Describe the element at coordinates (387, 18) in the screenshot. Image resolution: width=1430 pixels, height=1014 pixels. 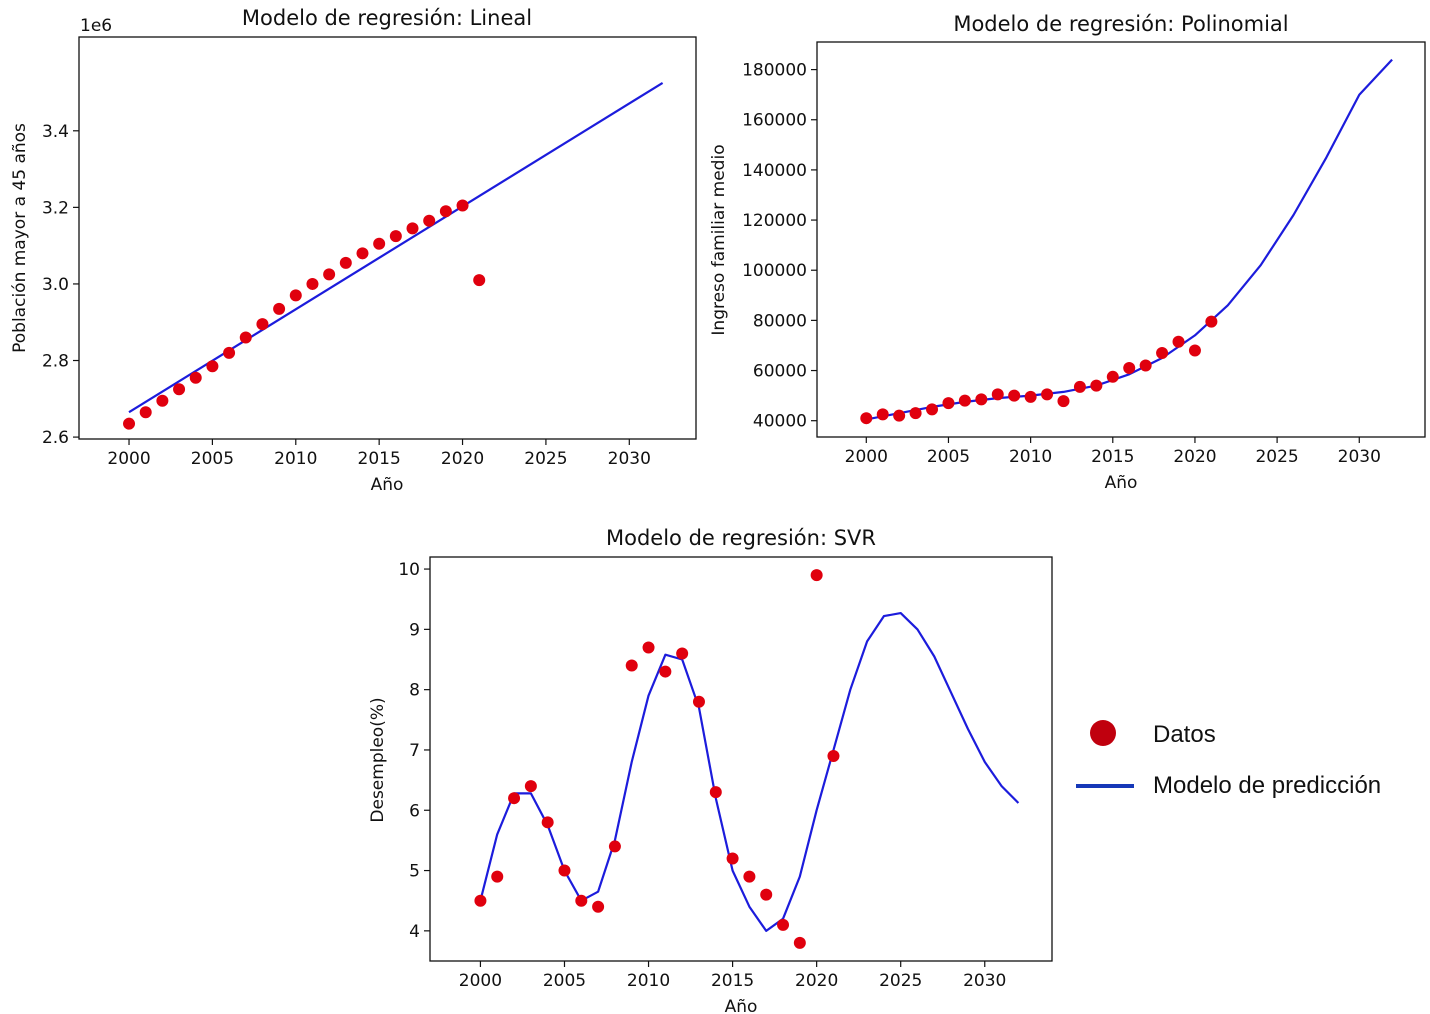
I see `chart-title: Modelo de regresión: Lineal` at that location.